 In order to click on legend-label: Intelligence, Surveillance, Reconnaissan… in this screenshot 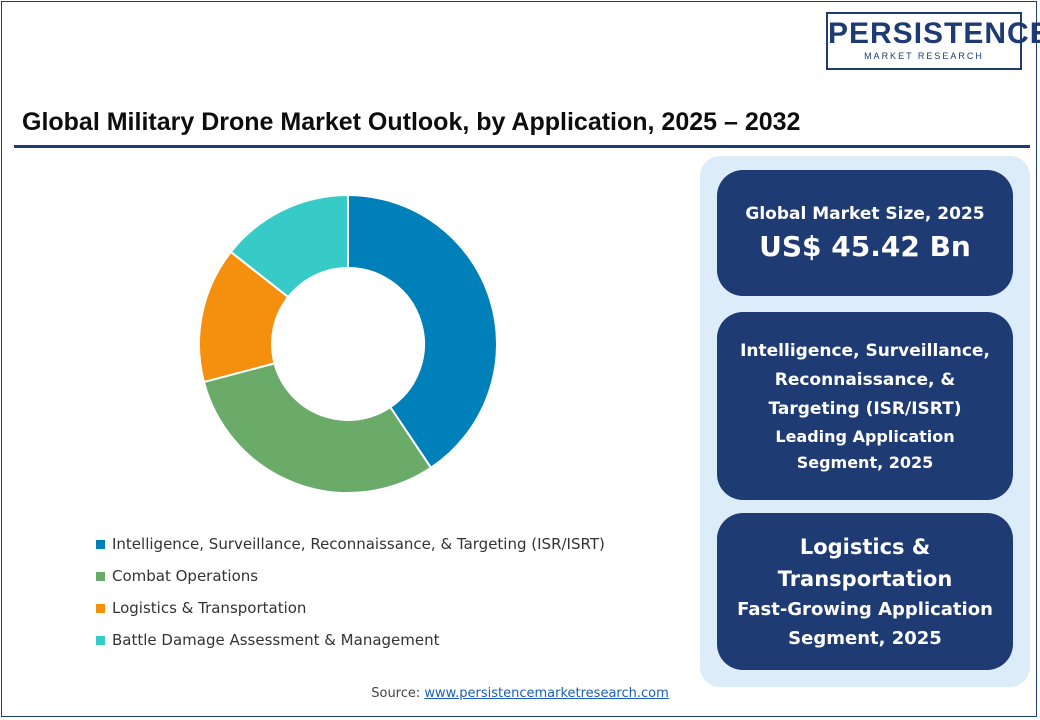, I will do `click(358, 544)`.